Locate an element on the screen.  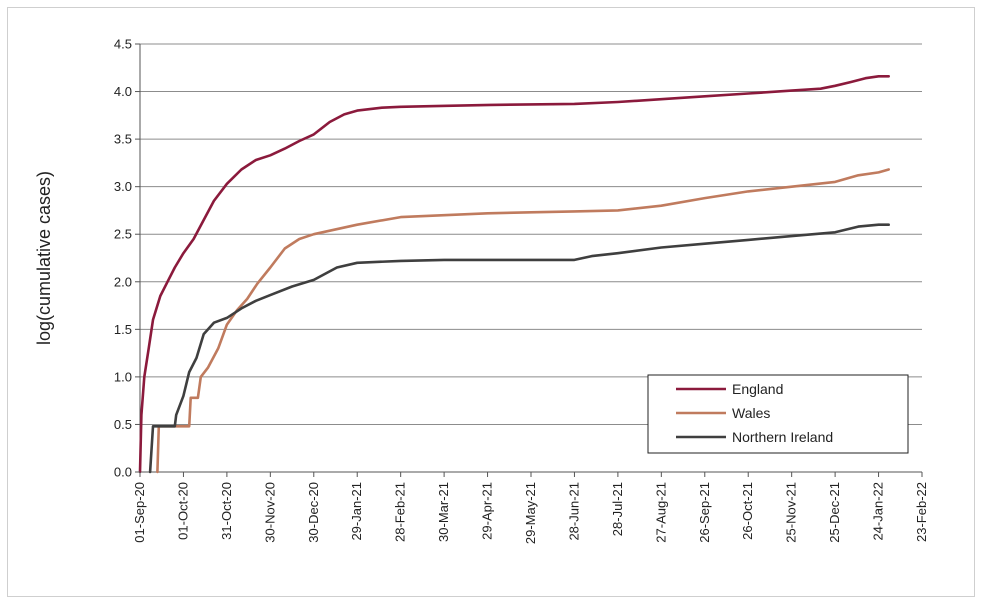
x-tick-label: 26-Sep-21 is located at coordinates (704, 512).